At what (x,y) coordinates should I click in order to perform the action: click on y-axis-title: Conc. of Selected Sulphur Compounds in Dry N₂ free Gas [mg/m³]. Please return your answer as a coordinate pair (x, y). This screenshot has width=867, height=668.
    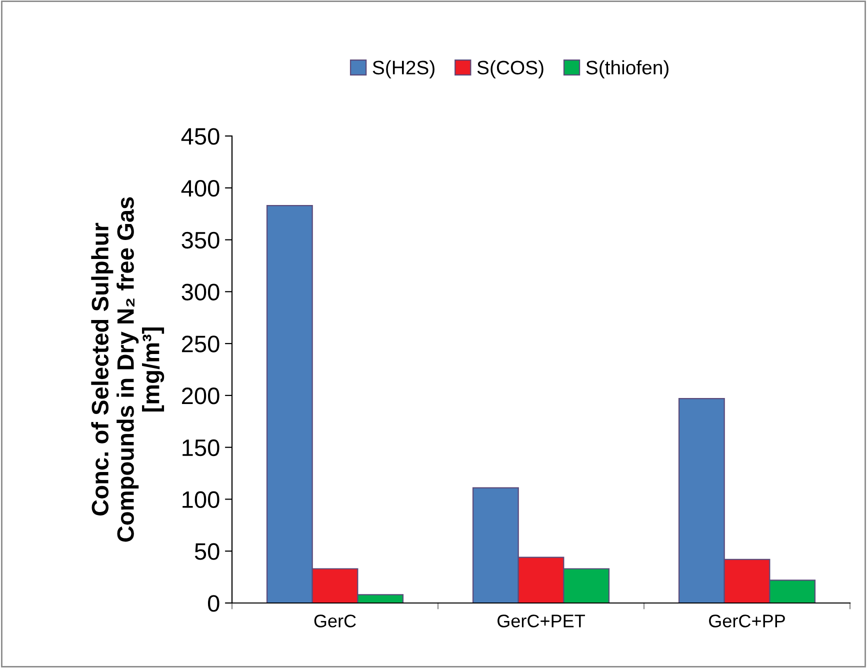
    Looking at the image, I should click on (127, 369).